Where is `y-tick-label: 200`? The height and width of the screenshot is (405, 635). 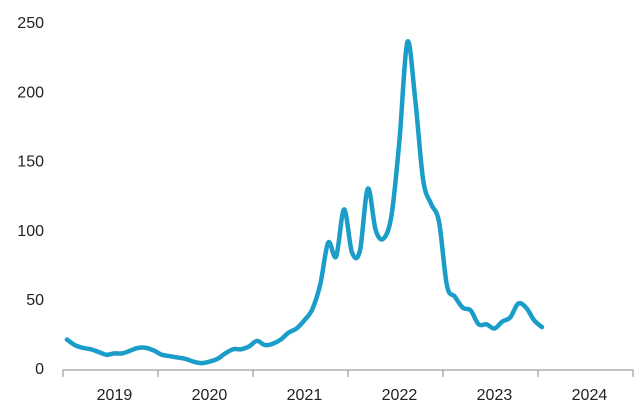 y-tick-label: 200 is located at coordinates (30, 92).